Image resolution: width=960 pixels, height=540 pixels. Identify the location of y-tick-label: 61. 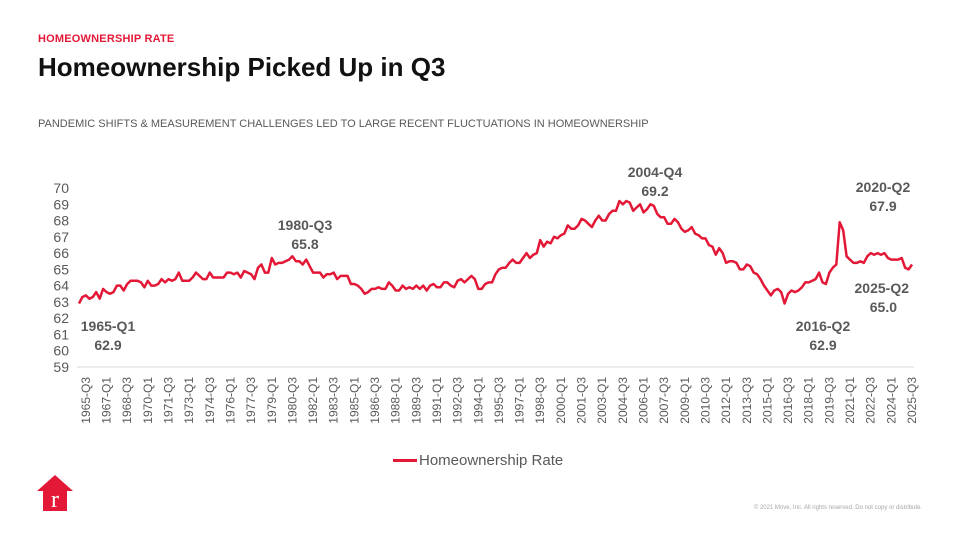
(61, 334).